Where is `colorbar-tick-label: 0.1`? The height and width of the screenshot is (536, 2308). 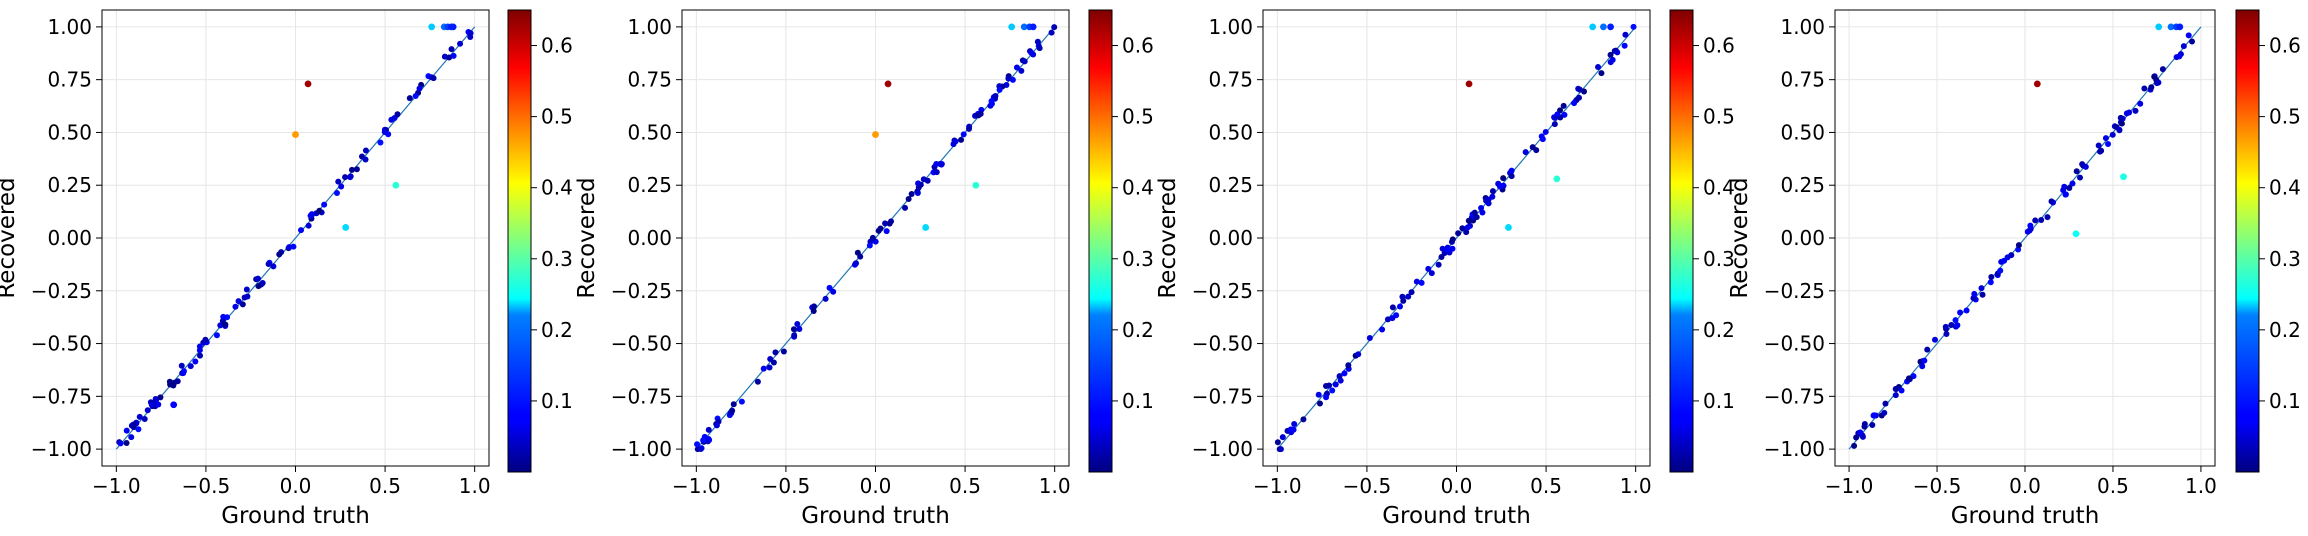
colorbar-tick-label: 0.1 is located at coordinates (557, 401).